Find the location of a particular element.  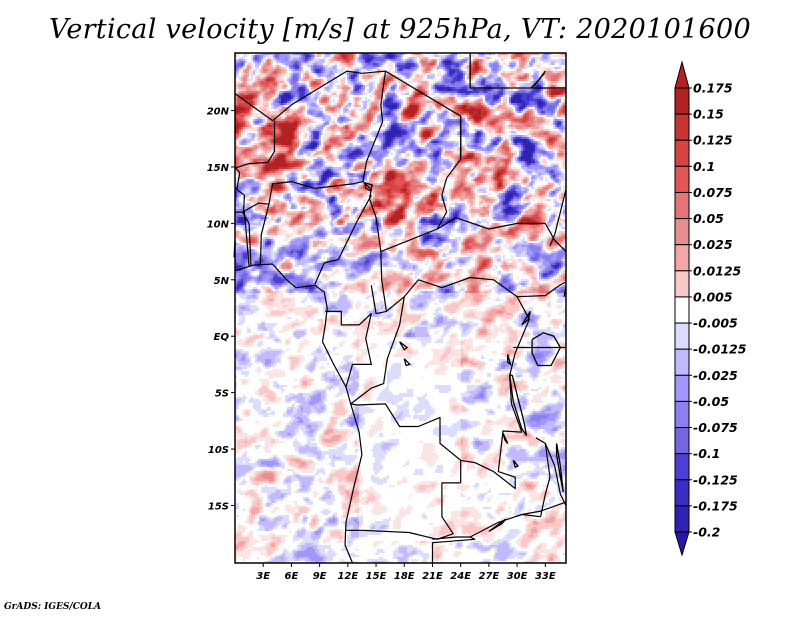

zambia-malawi-moz is located at coordinates (543, 477).